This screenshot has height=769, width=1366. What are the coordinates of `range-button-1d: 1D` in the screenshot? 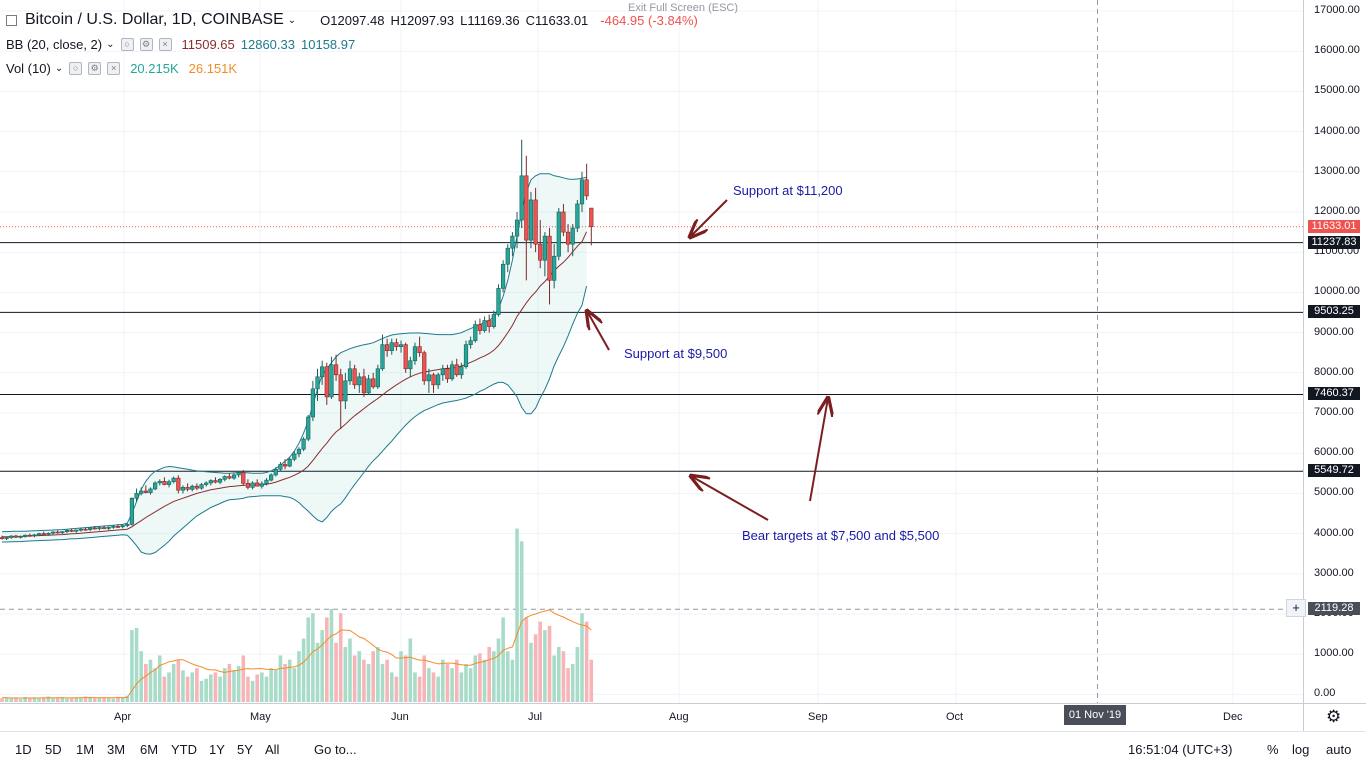 It's located at (23, 749).